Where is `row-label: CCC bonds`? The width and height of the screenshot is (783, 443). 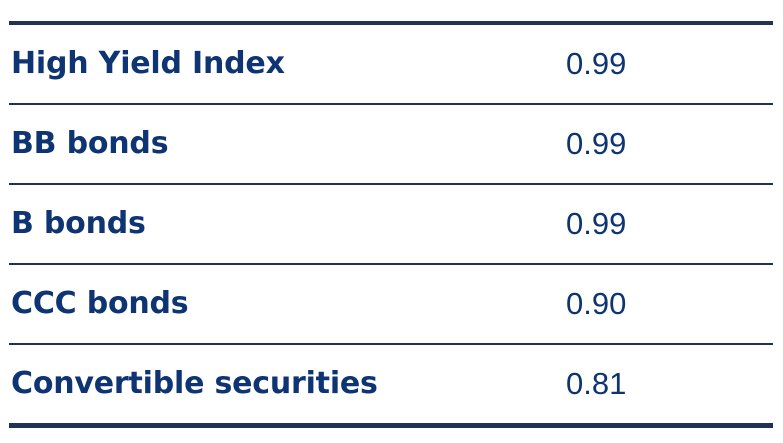
row-label: CCC bonds is located at coordinates (100, 303).